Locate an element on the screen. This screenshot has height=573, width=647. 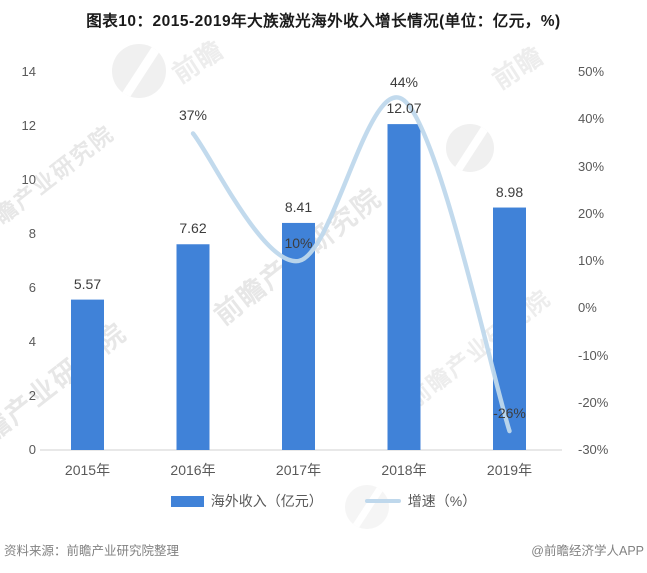
bar-value-label: 5.57 is located at coordinates (87, 283).